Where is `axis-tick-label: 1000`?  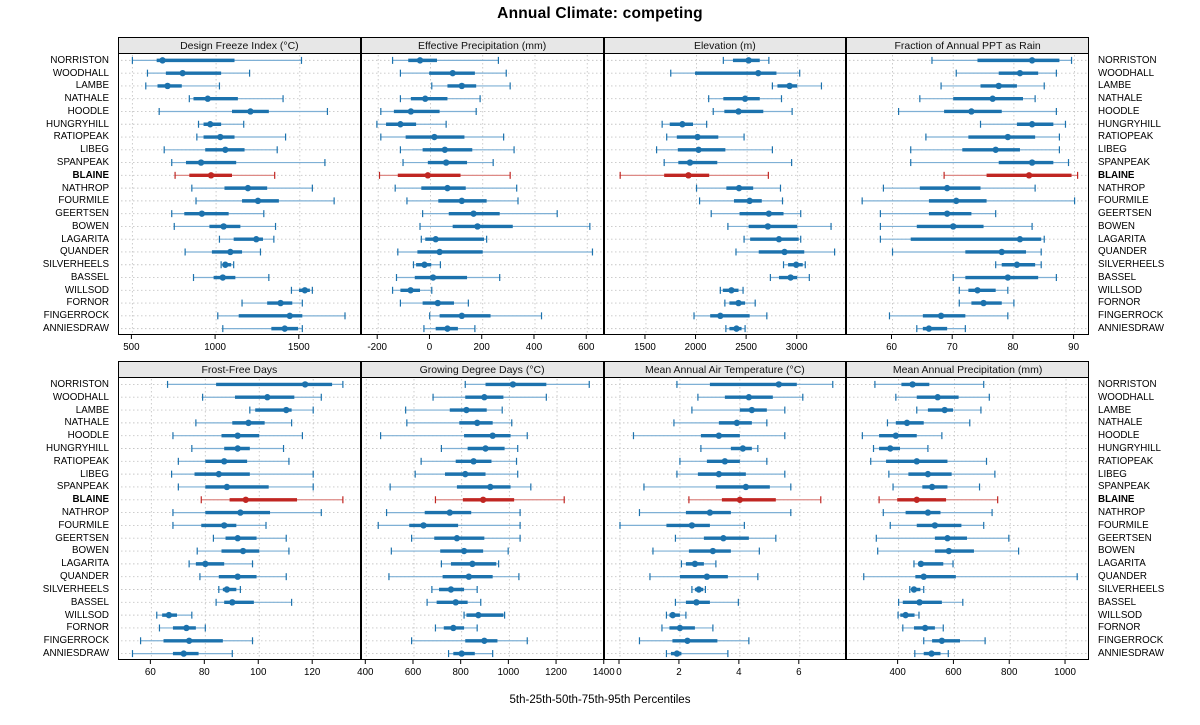 axis-tick-label: 1000 is located at coordinates (215, 347).